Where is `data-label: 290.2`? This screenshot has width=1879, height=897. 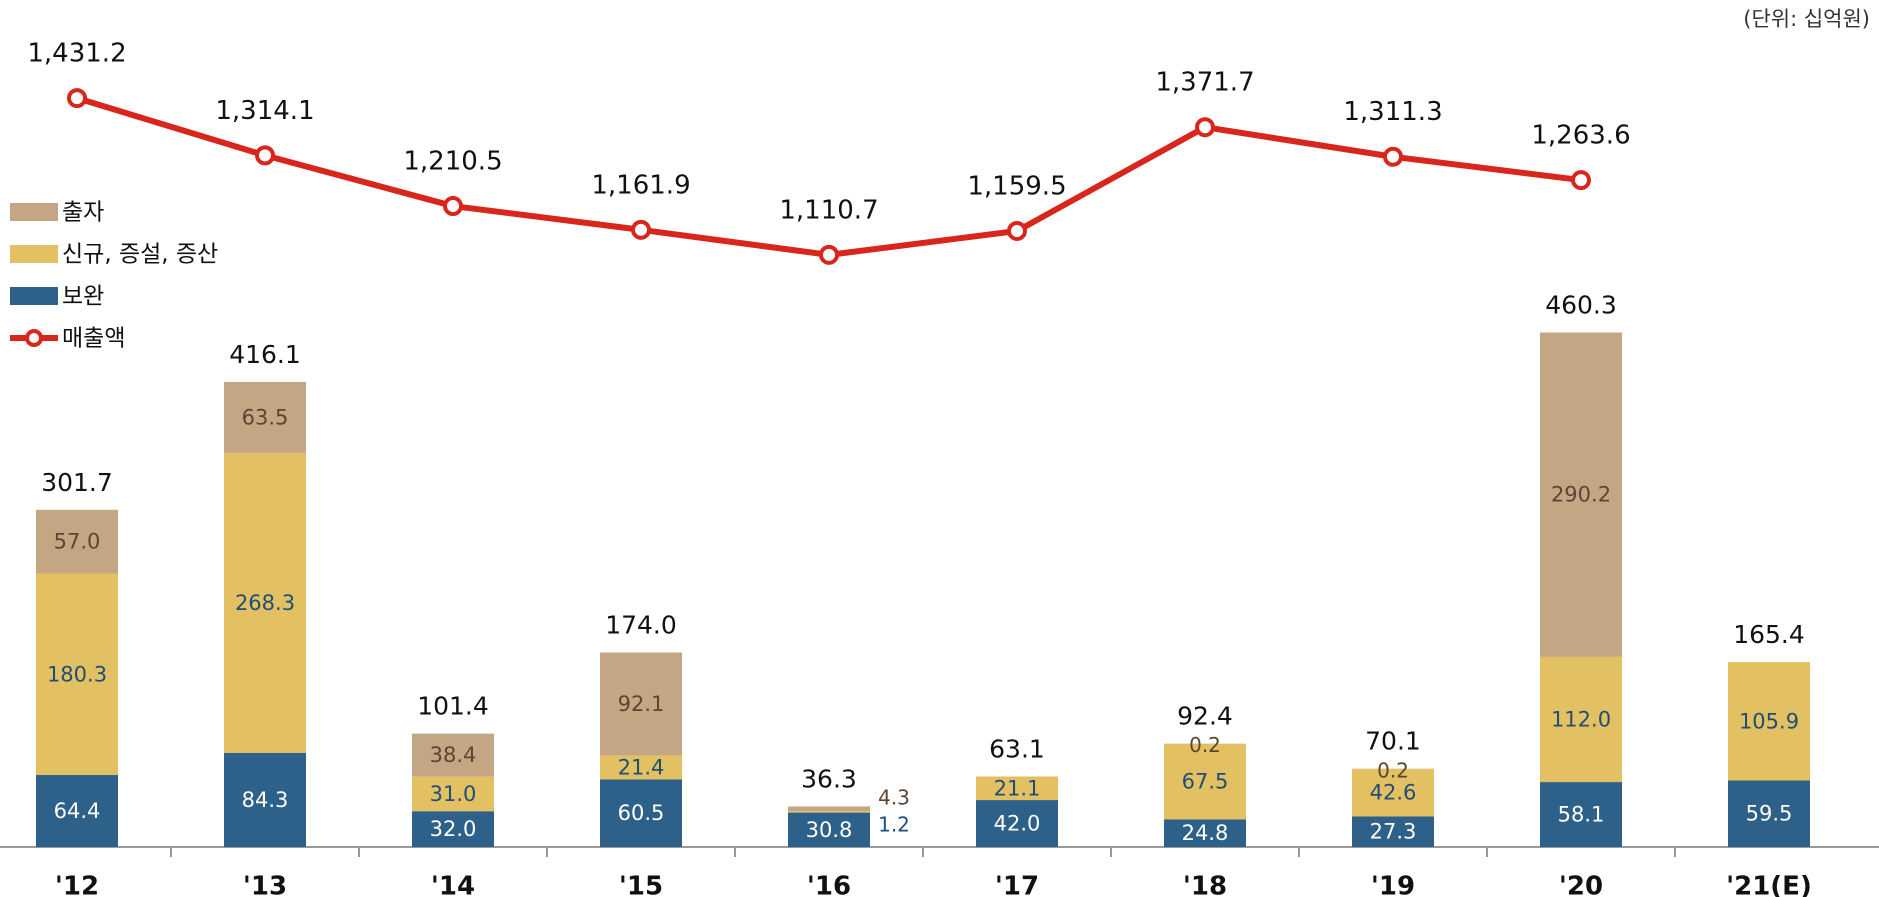 data-label: 290.2 is located at coordinates (1581, 495).